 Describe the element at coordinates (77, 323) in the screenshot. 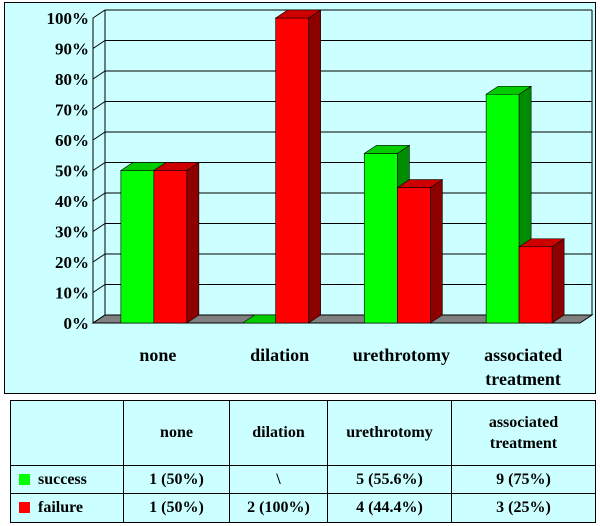

I see `y-tick-label: 0%` at that location.